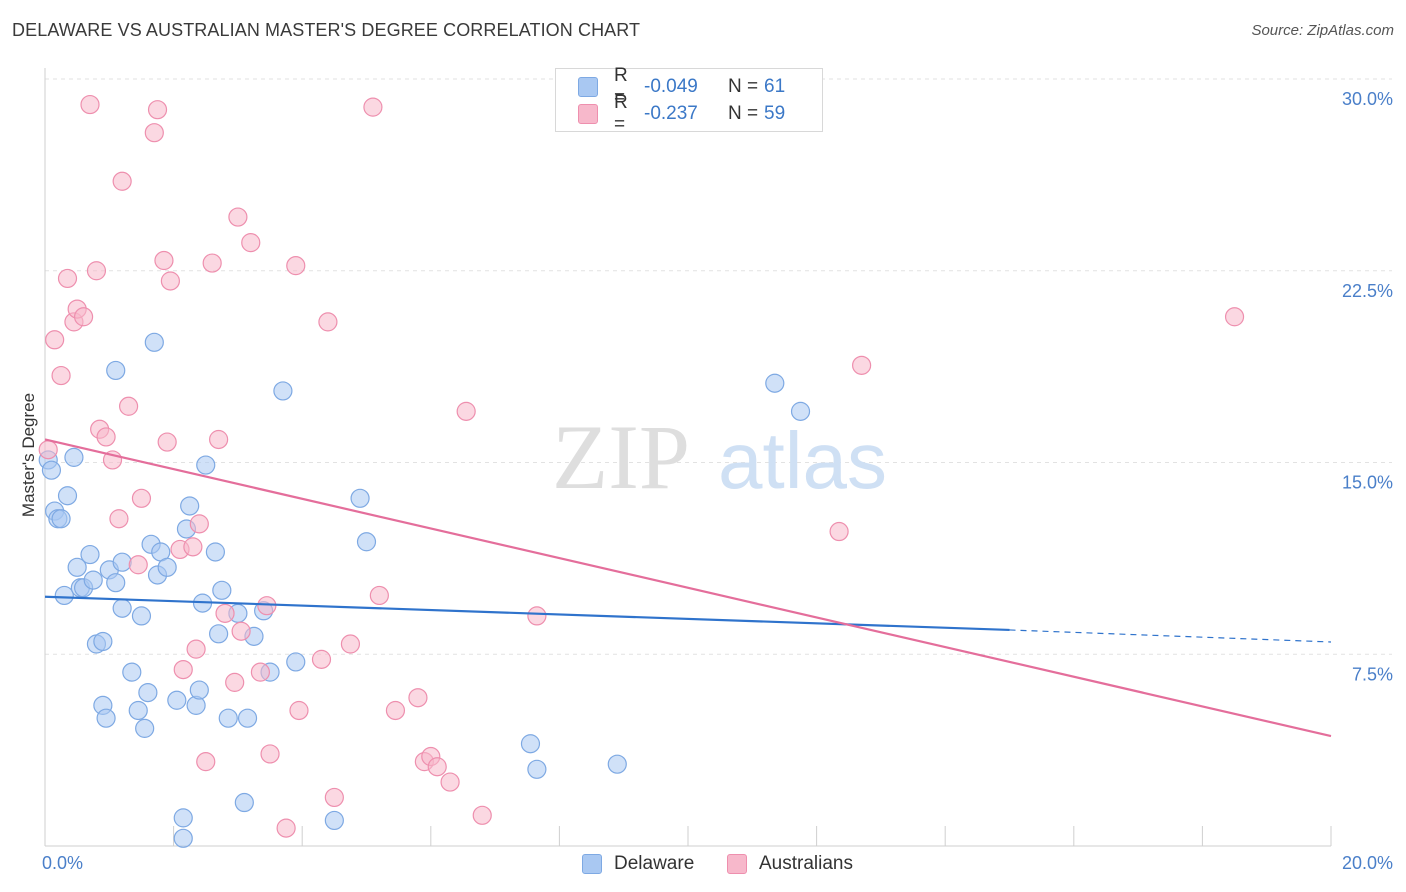 Image resolution: width=1406 pixels, height=892 pixels. I want to click on bottom-legend-swatch-australians, so click(737, 864).